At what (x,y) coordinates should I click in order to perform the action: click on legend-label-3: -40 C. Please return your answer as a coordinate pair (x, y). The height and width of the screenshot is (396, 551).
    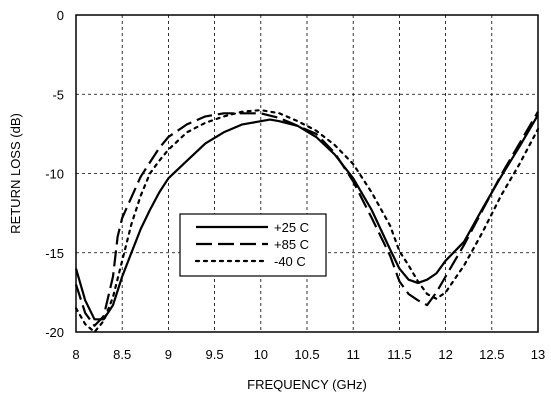
    Looking at the image, I should click on (290, 261).